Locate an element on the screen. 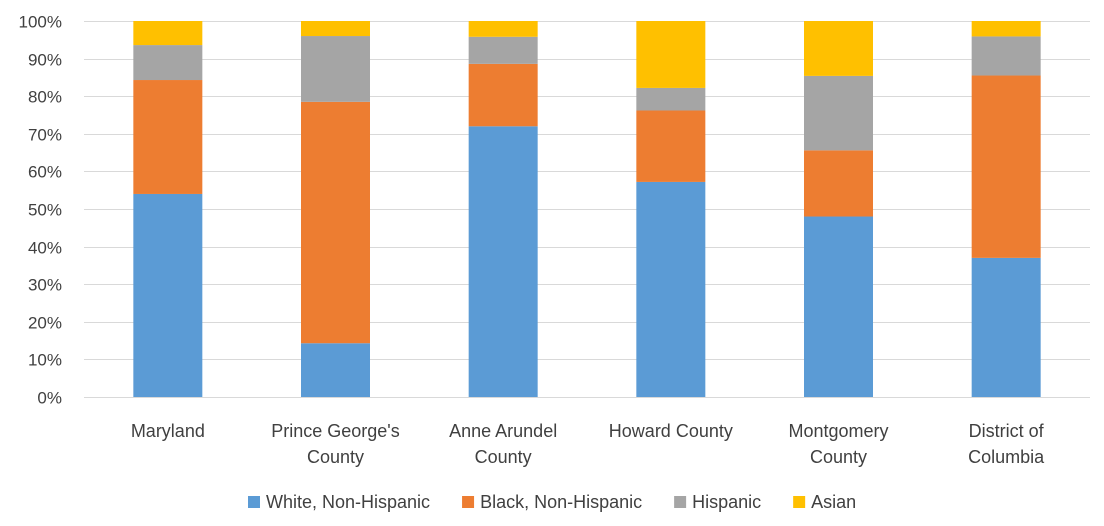  y-tick-label: 10% is located at coordinates (45, 360).